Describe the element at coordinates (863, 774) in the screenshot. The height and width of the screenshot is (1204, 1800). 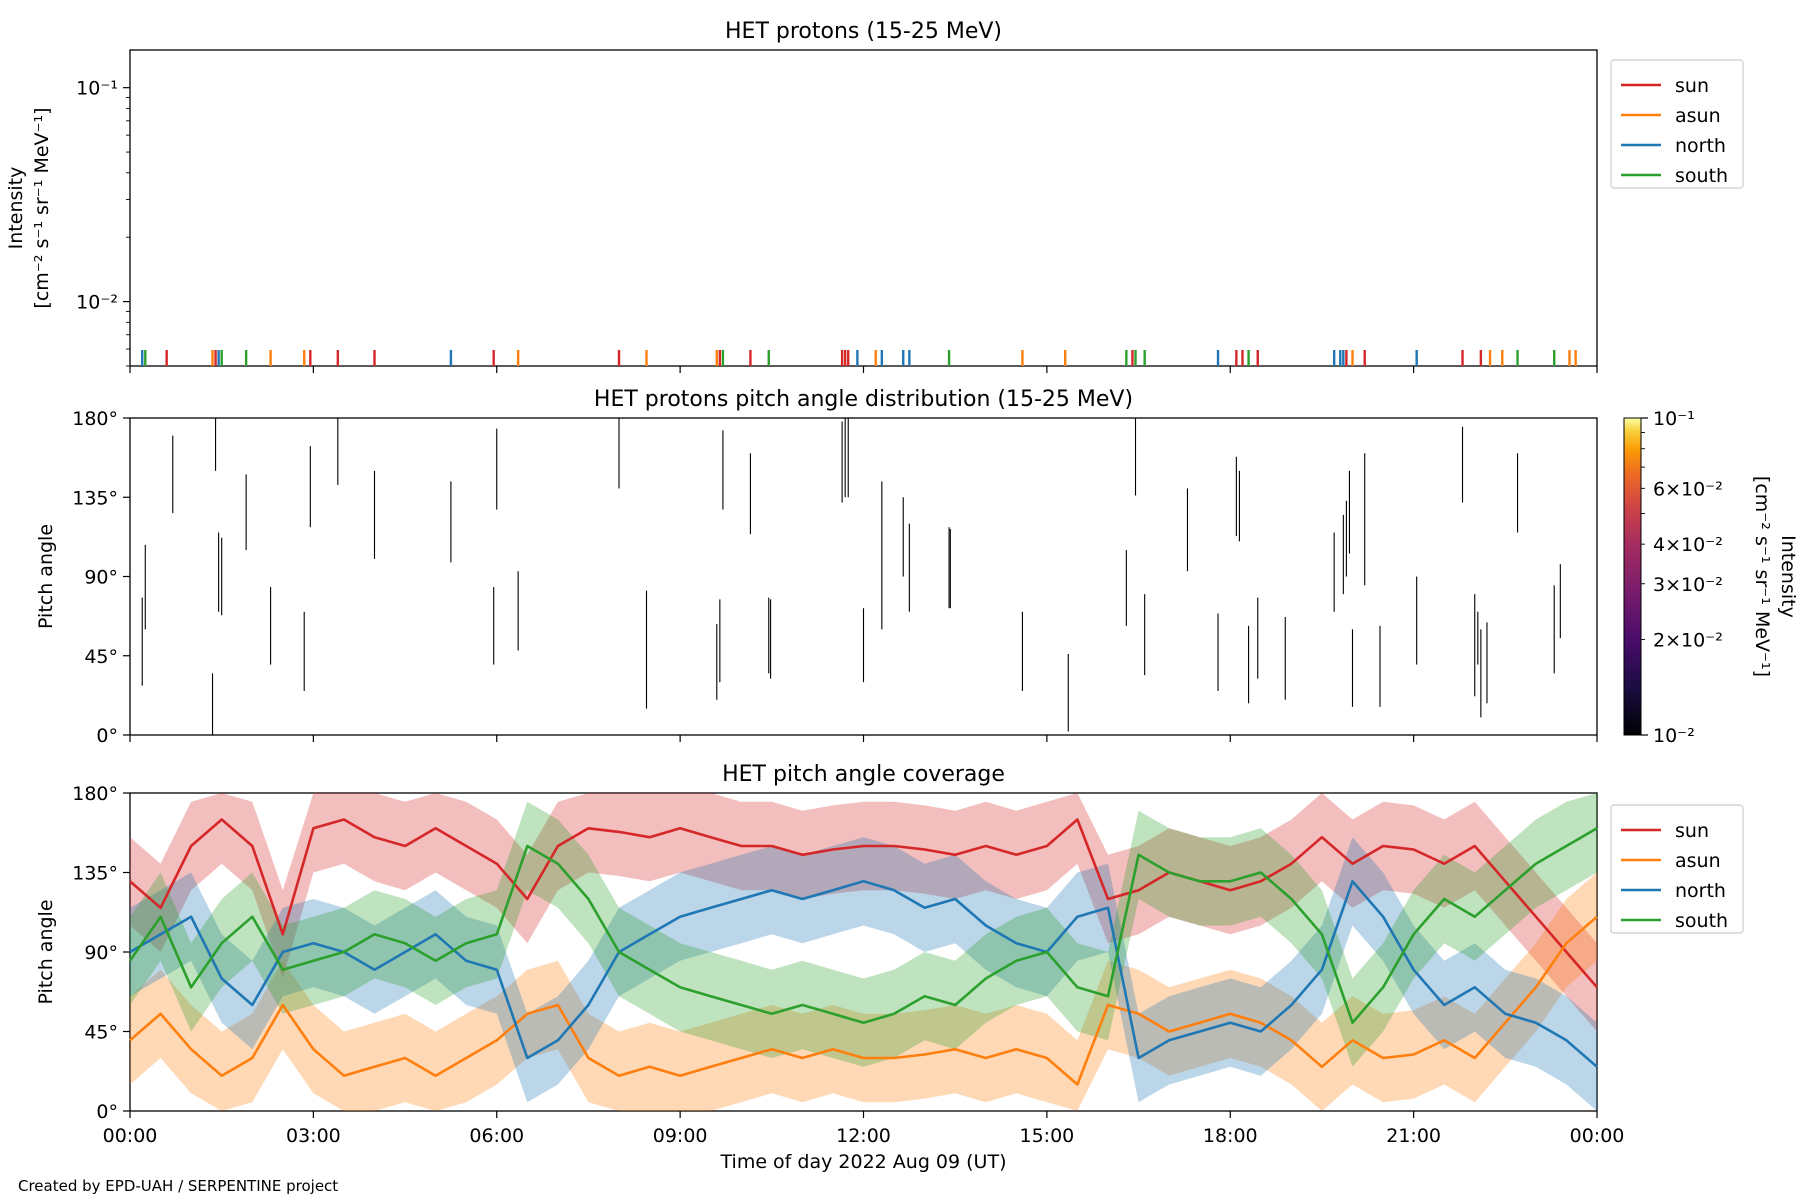
I see `panel3-title: HET pitch angle coverage` at that location.